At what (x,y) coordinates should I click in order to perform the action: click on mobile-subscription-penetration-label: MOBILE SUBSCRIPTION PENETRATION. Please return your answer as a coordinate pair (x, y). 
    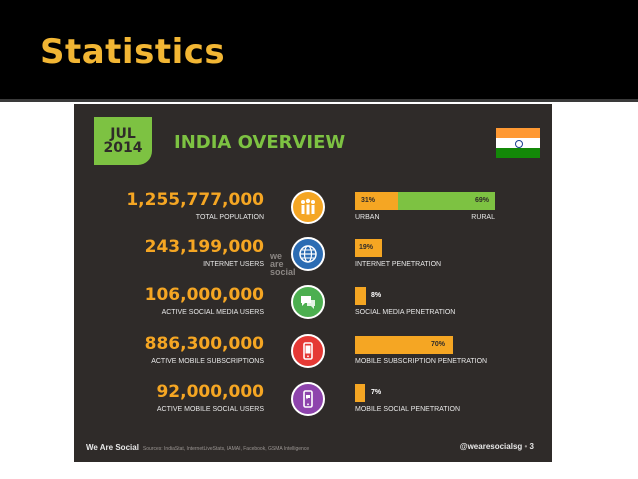
    Looking at the image, I should click on (421, 361).